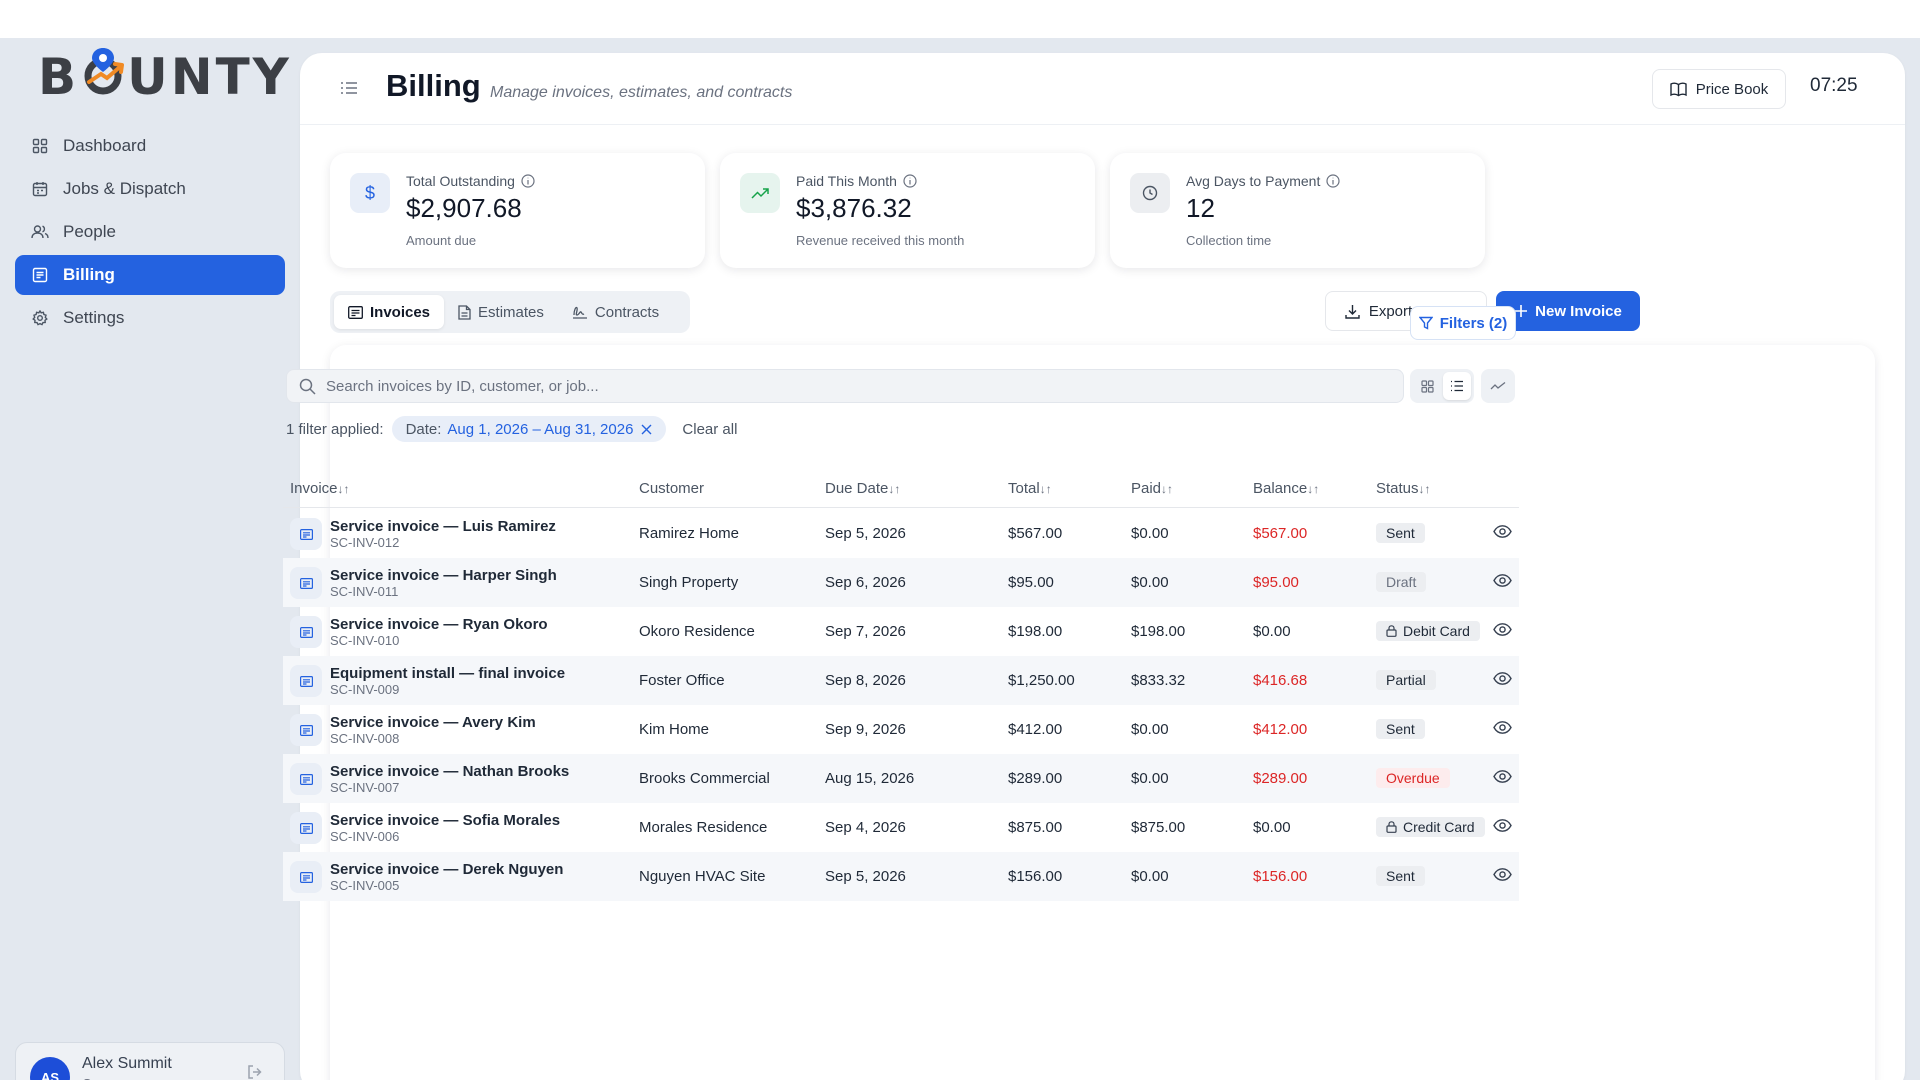 The height and width of the screenshot is (1080, 1920). I want to click on total-cell: $875.00, so click(1035, 827).